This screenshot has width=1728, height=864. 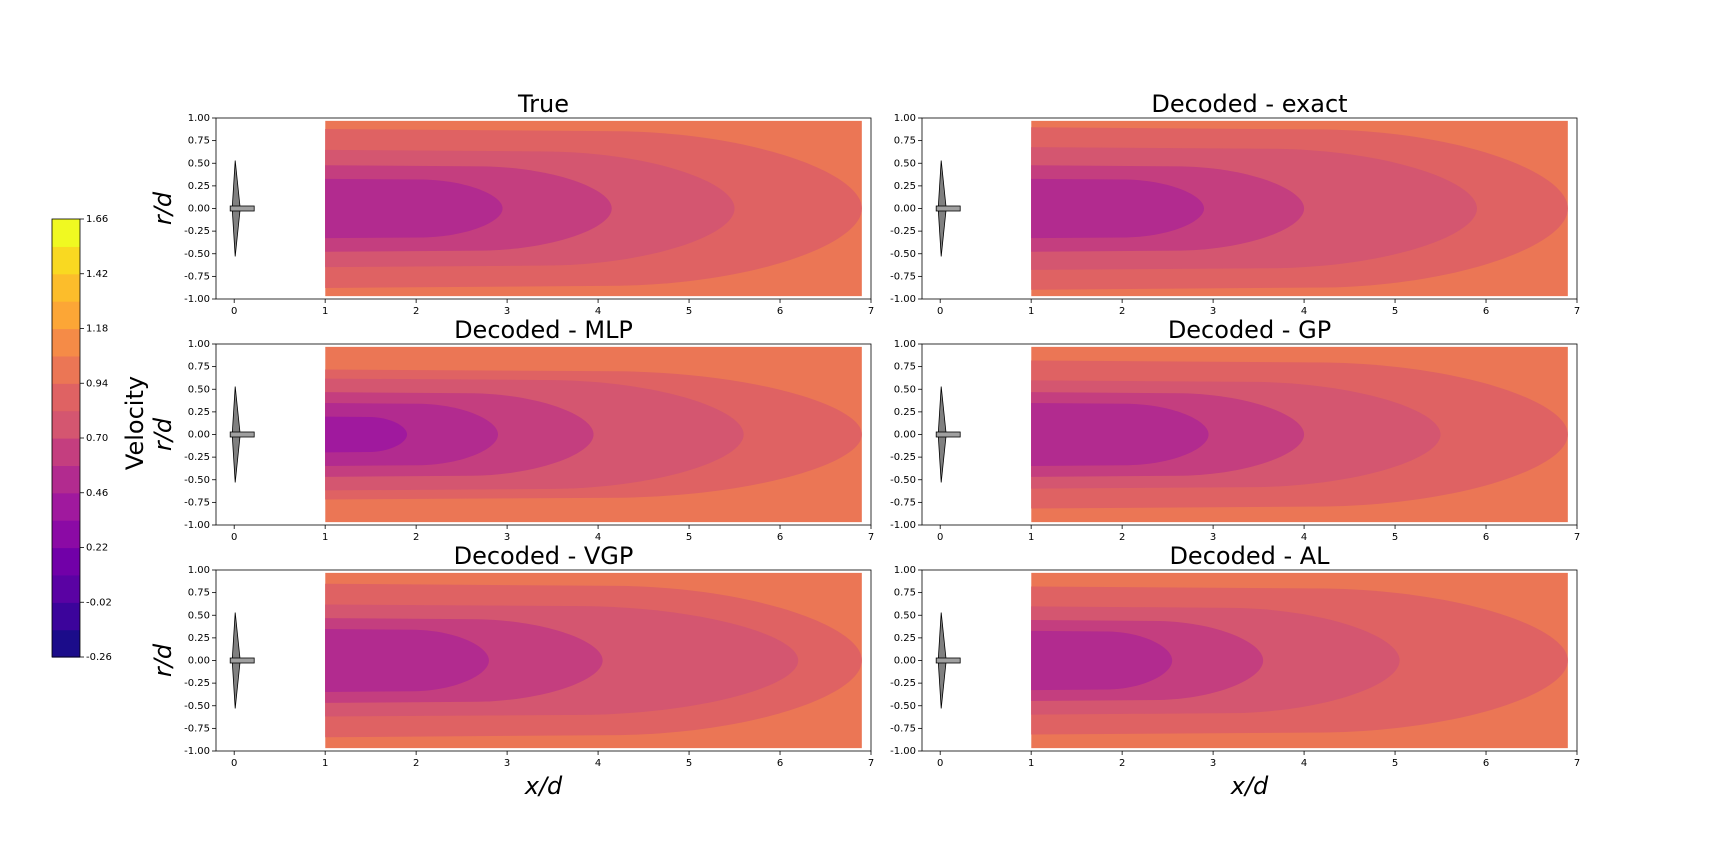 I want to click on panel-title: True, so click(x=543, y=104).